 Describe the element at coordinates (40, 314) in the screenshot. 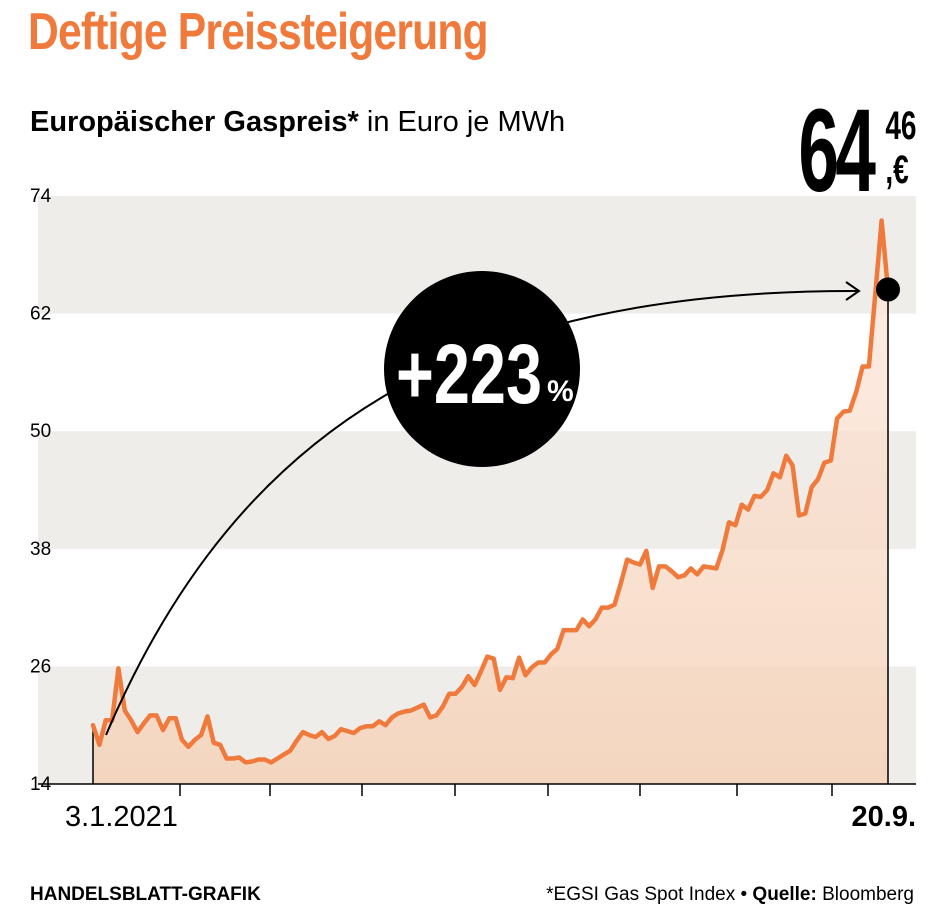

I see `y-tick-label: 62` at that location.